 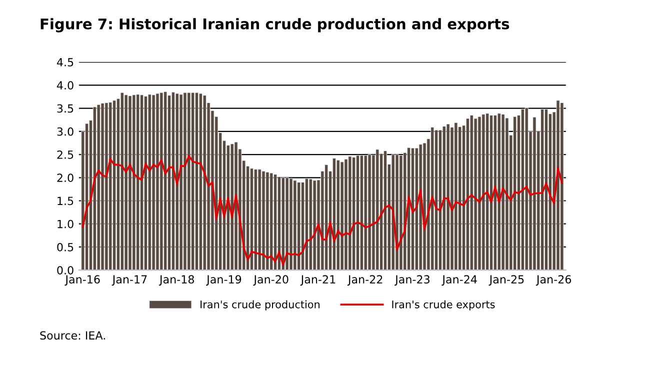 I want to click on y-tick-label: 3.0, so click(x=65, y=131).